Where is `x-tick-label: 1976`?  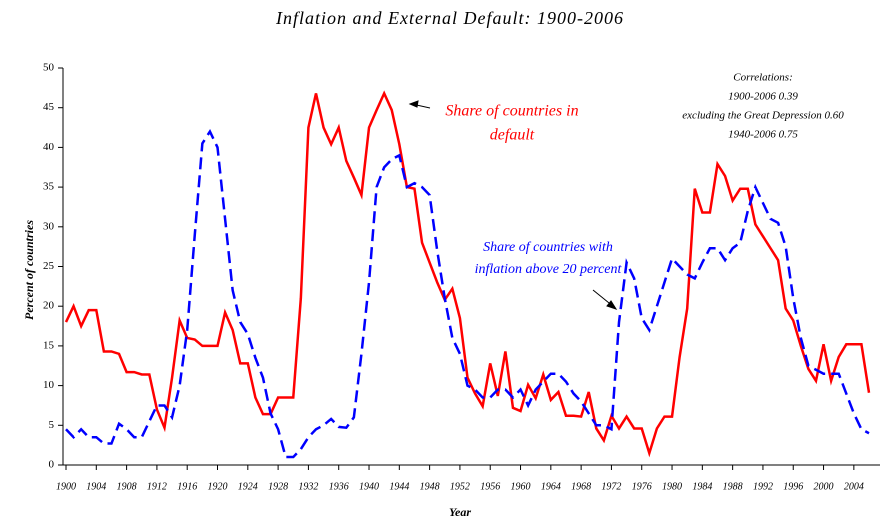 x-tick-label: 1976 is located at coordinates (642, 486).